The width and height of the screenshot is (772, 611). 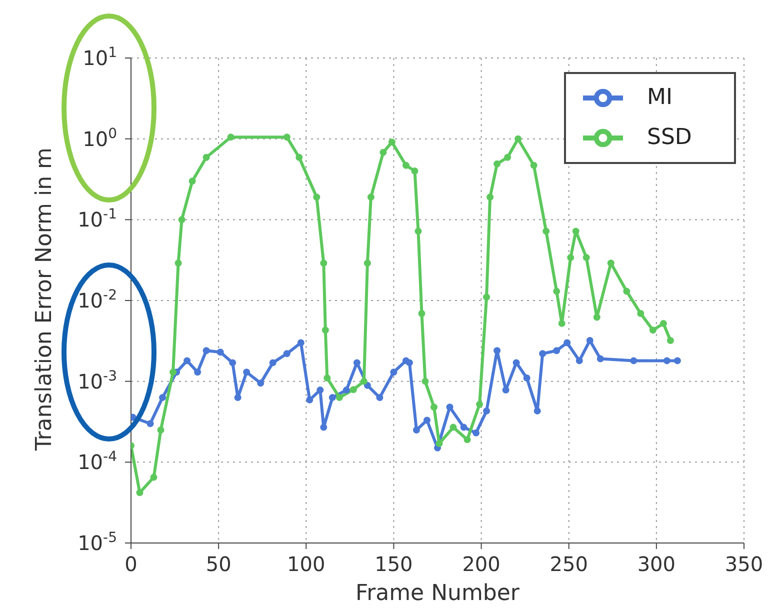 What do you see at coordinates (44, 300) in the screenshot?
I see `y-axis-title: Translation Error Norm in m` at bounding box center [44, 300].